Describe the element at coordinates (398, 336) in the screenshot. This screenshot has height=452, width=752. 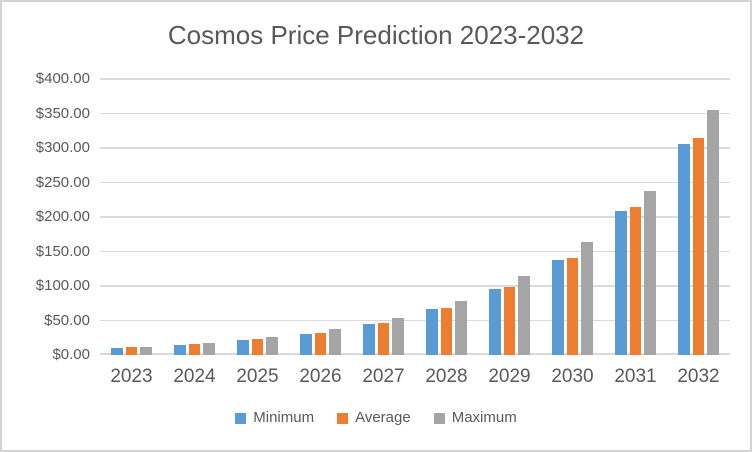
I see `bar-maximum-2027` at that location.